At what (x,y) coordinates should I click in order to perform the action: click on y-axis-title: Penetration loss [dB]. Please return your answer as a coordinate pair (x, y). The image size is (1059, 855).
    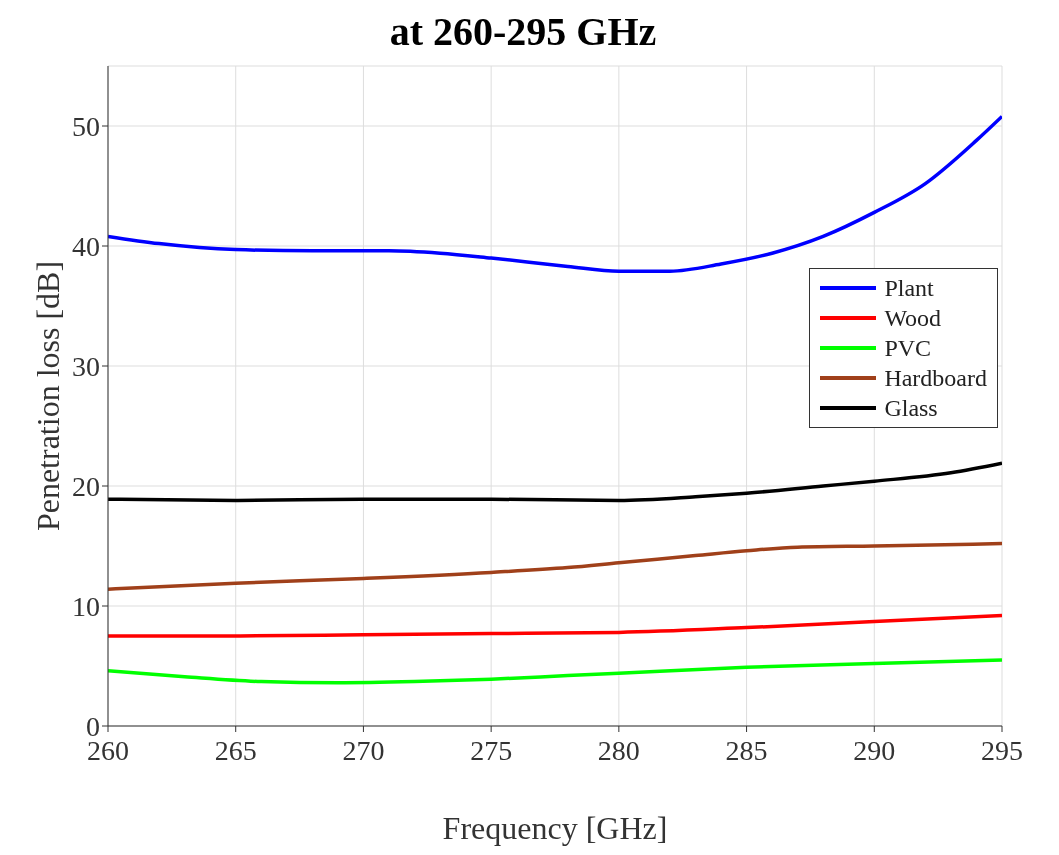
    Looking at the image, I should click on (48, 396).